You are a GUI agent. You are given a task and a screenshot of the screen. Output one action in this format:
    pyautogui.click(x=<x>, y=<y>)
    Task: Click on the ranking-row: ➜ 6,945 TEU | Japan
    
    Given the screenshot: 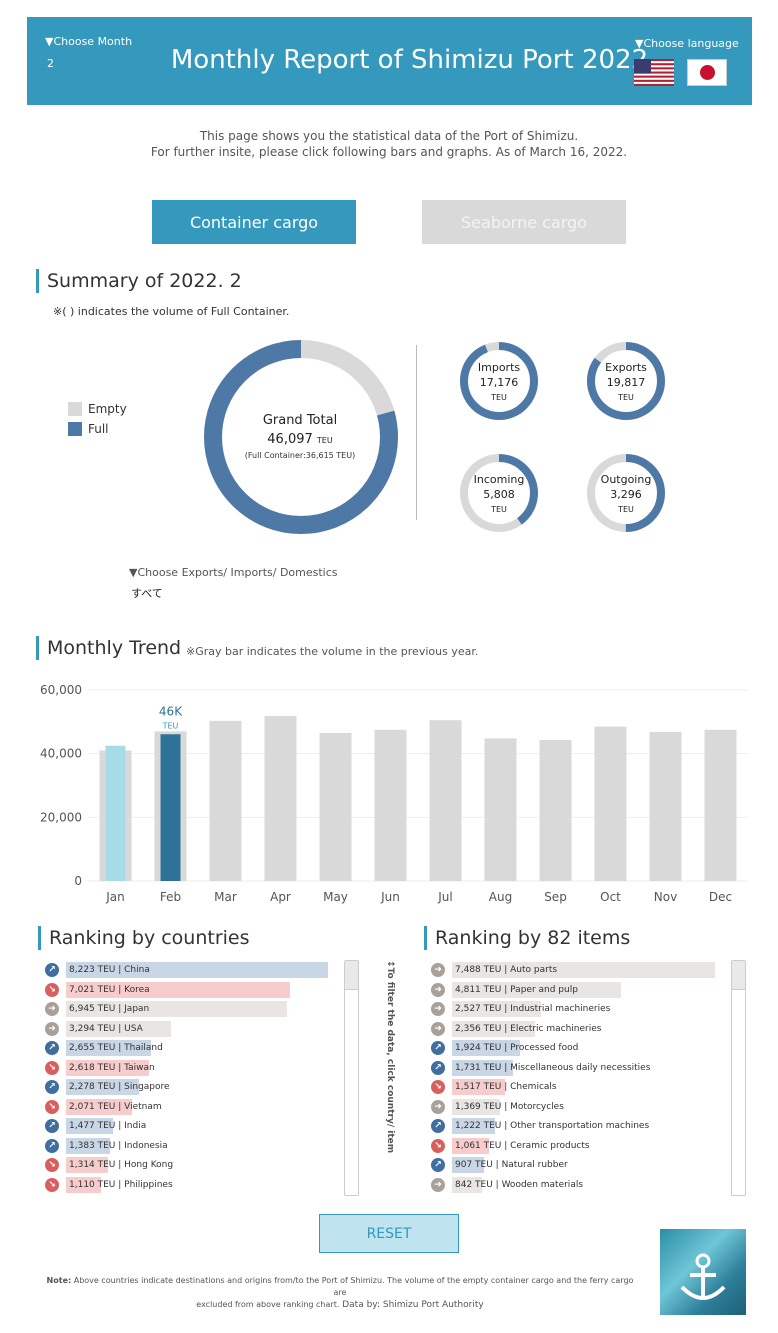 What is the action you would take?
    pyautogui.click(x=190, y=1010)
    